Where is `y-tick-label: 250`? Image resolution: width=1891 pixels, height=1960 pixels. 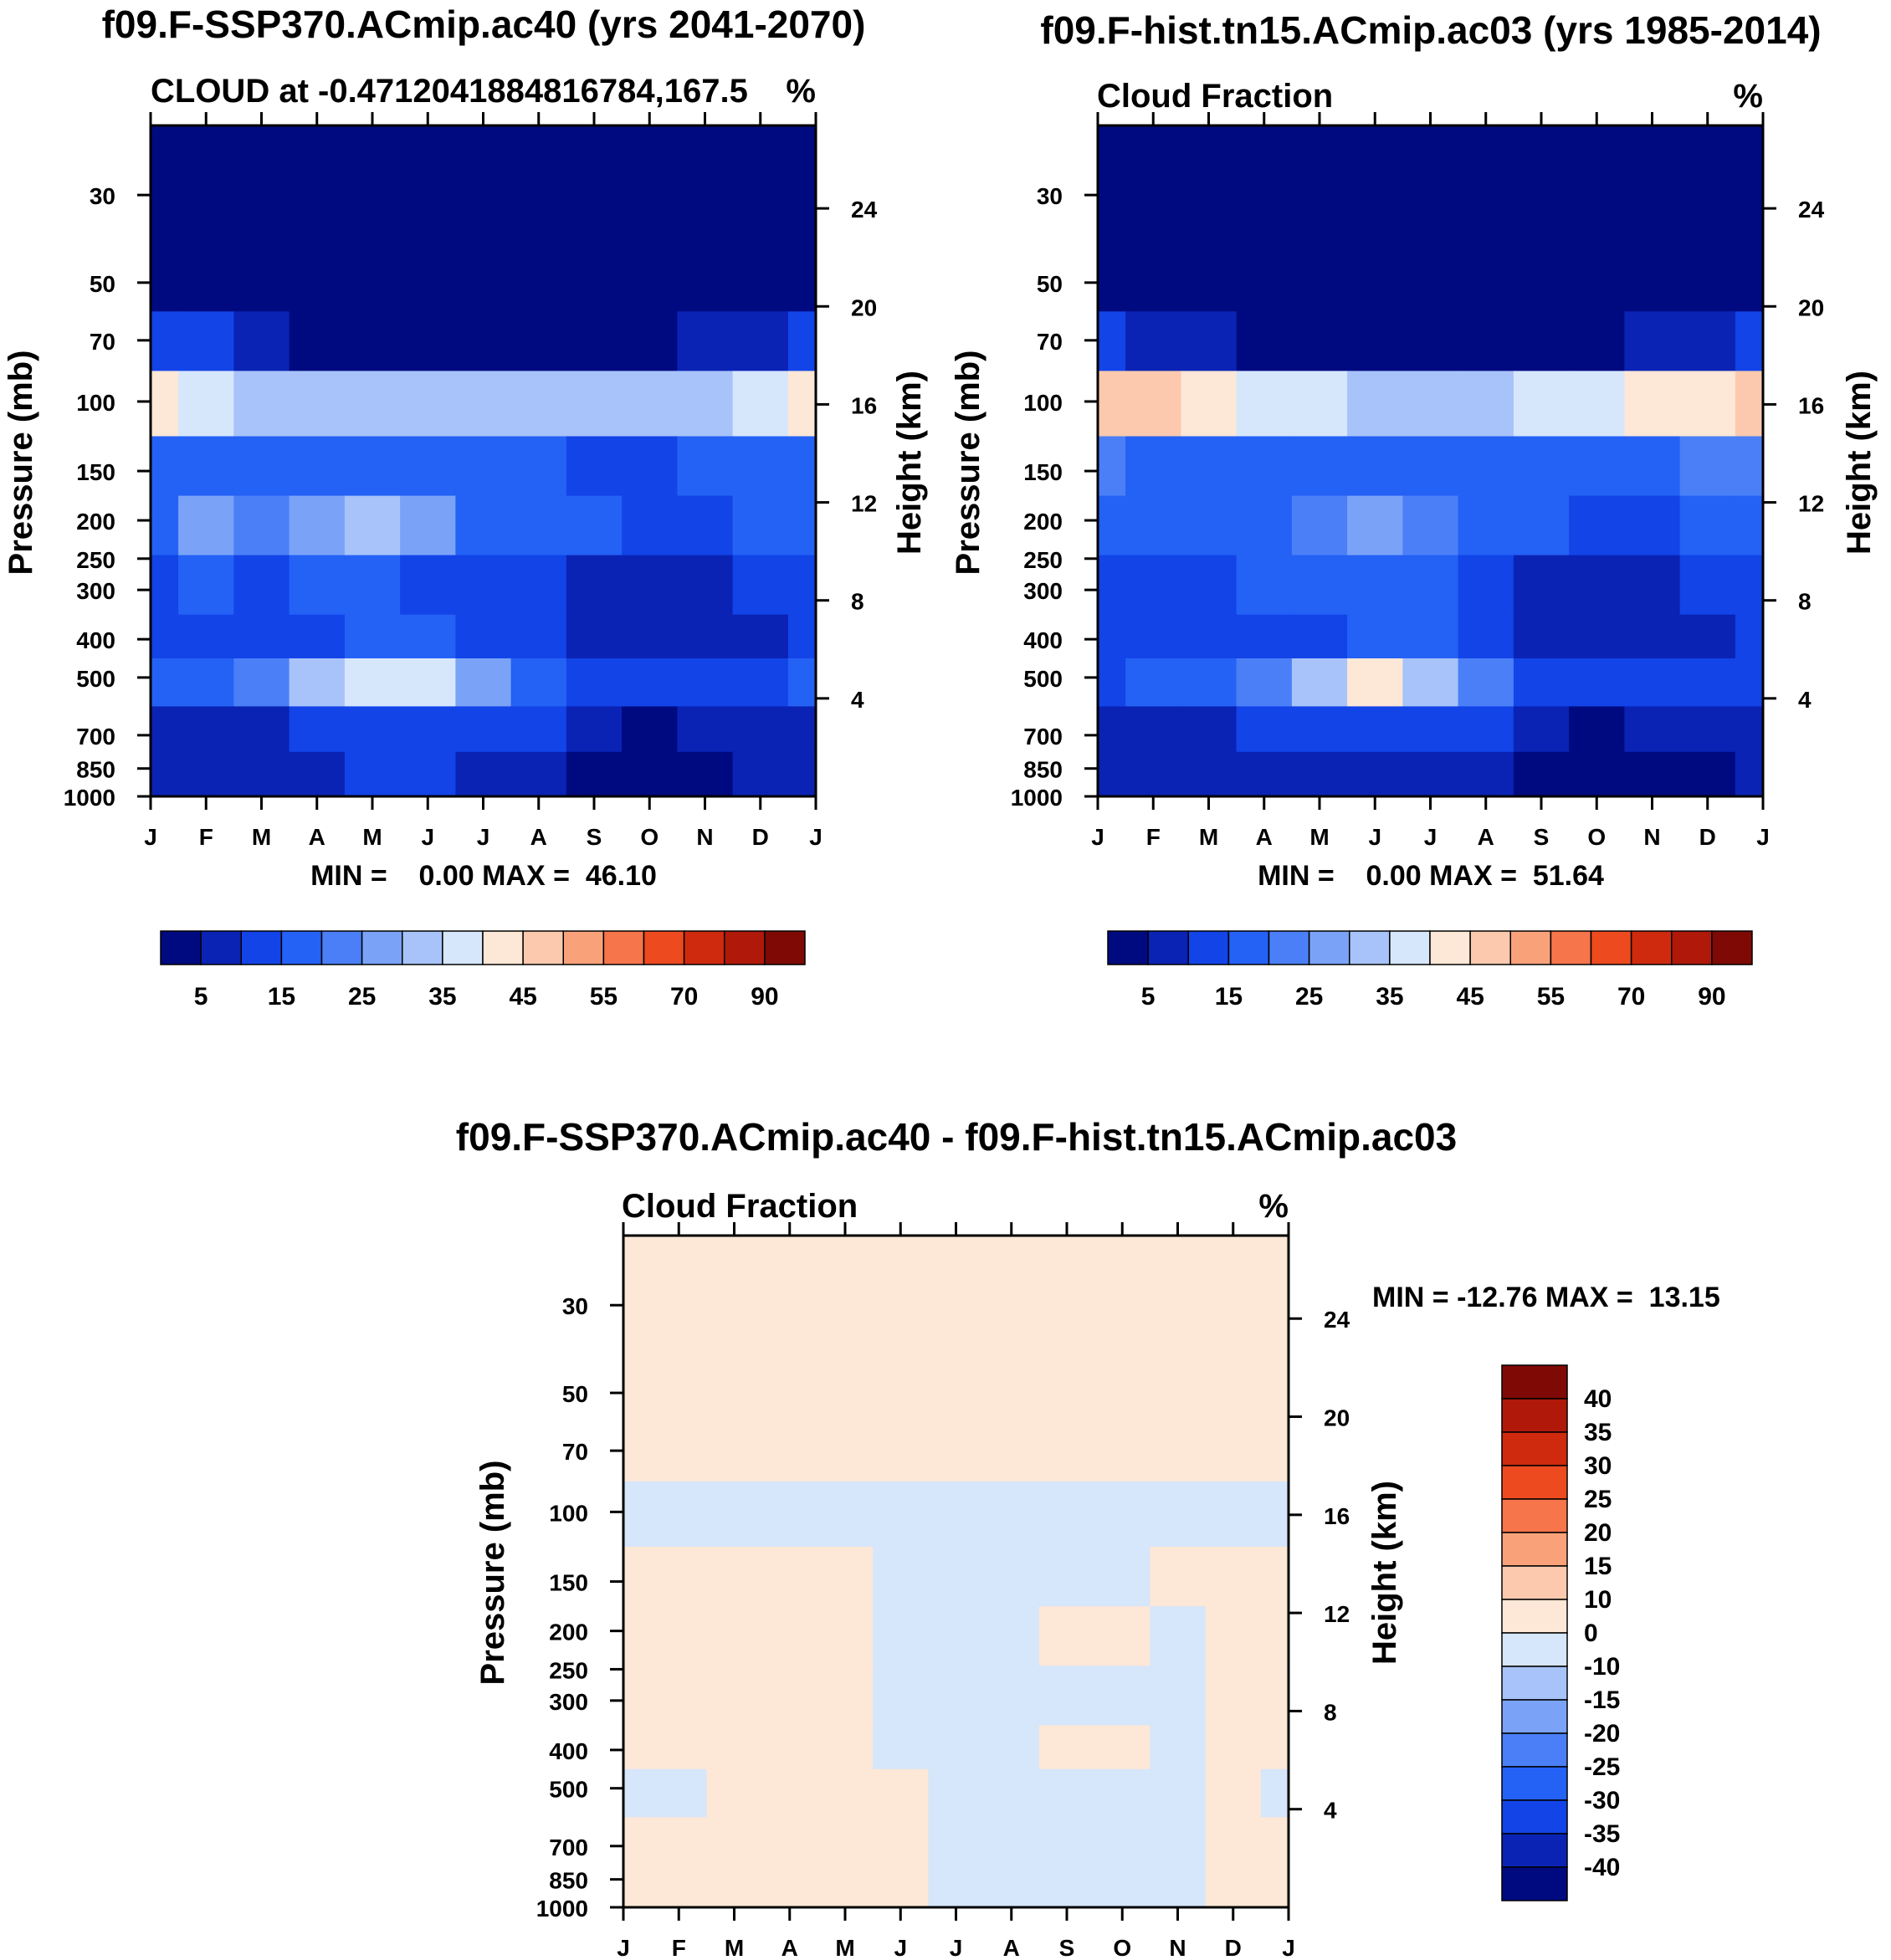 y-tick-label: 250 is located at coordinates (1043, 560).